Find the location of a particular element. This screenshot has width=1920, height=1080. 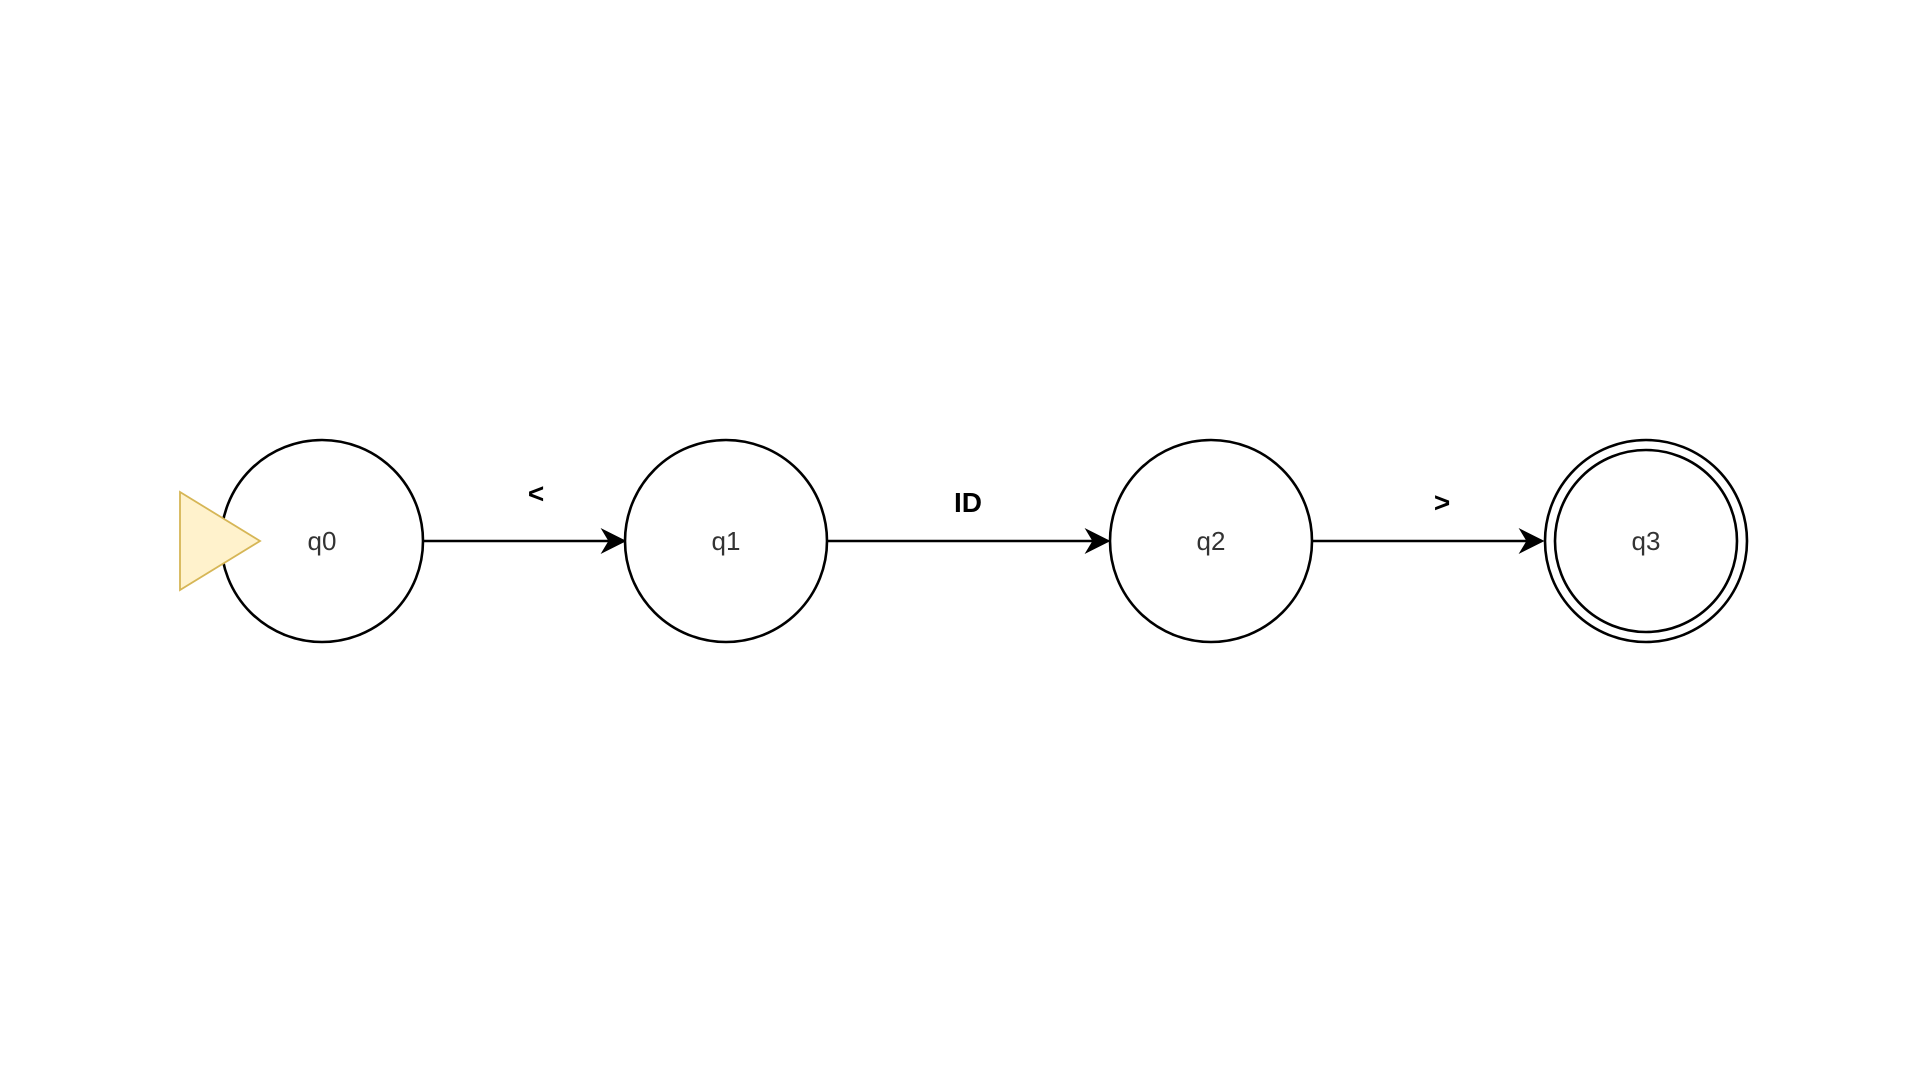

transition-q2-q3: > is located at coordinates (1428, 520).